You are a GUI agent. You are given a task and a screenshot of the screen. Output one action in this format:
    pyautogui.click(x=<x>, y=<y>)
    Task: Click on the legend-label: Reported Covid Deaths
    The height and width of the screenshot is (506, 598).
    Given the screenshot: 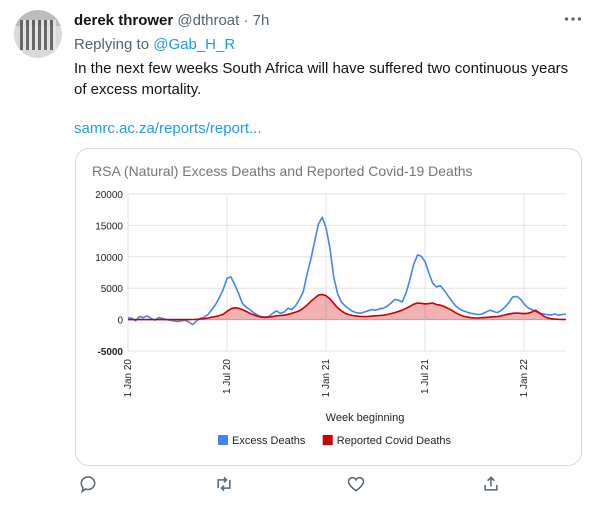 What is the action you would take?
    pyautogui.click(x=394, y=441)
    